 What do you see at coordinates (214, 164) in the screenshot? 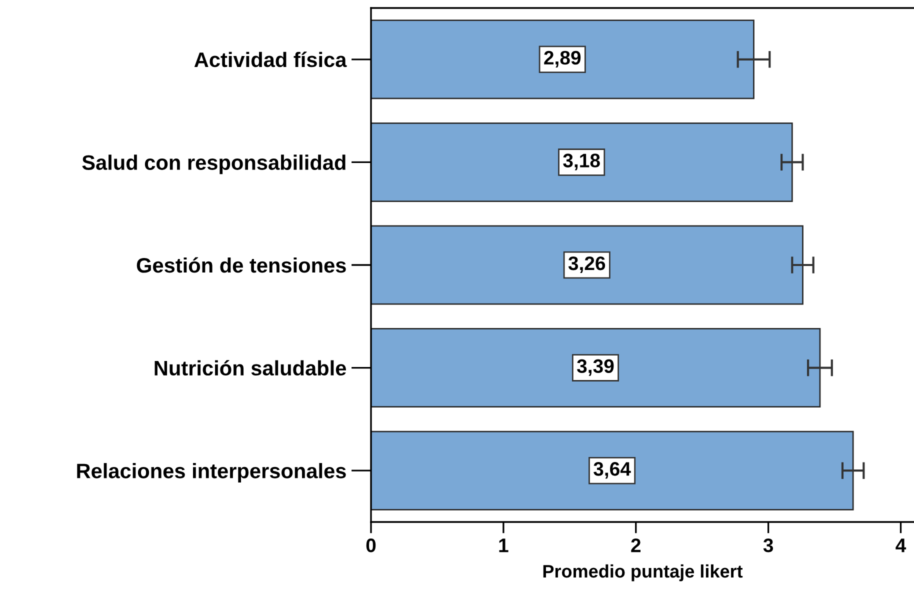
I see `y-tick-label: Salud con responsabilidad` at bounding box center [214, 164].